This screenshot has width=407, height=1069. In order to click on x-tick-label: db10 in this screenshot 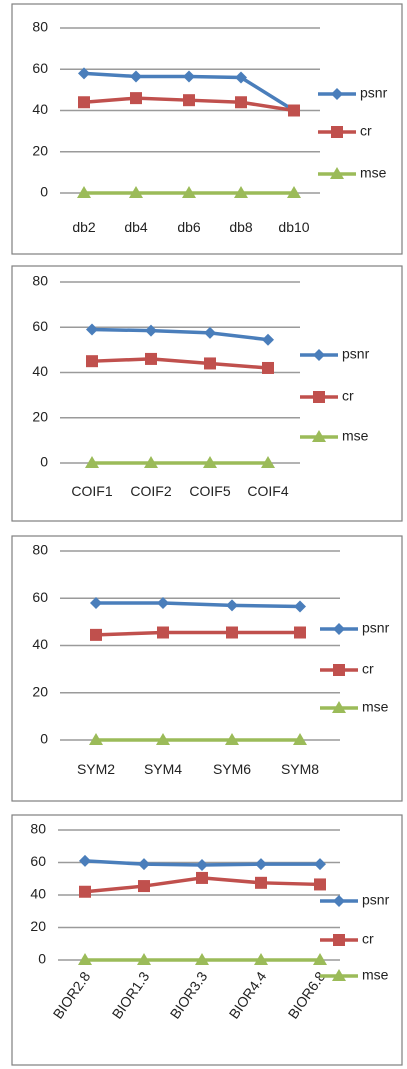, I will do `click(293, 227)`.